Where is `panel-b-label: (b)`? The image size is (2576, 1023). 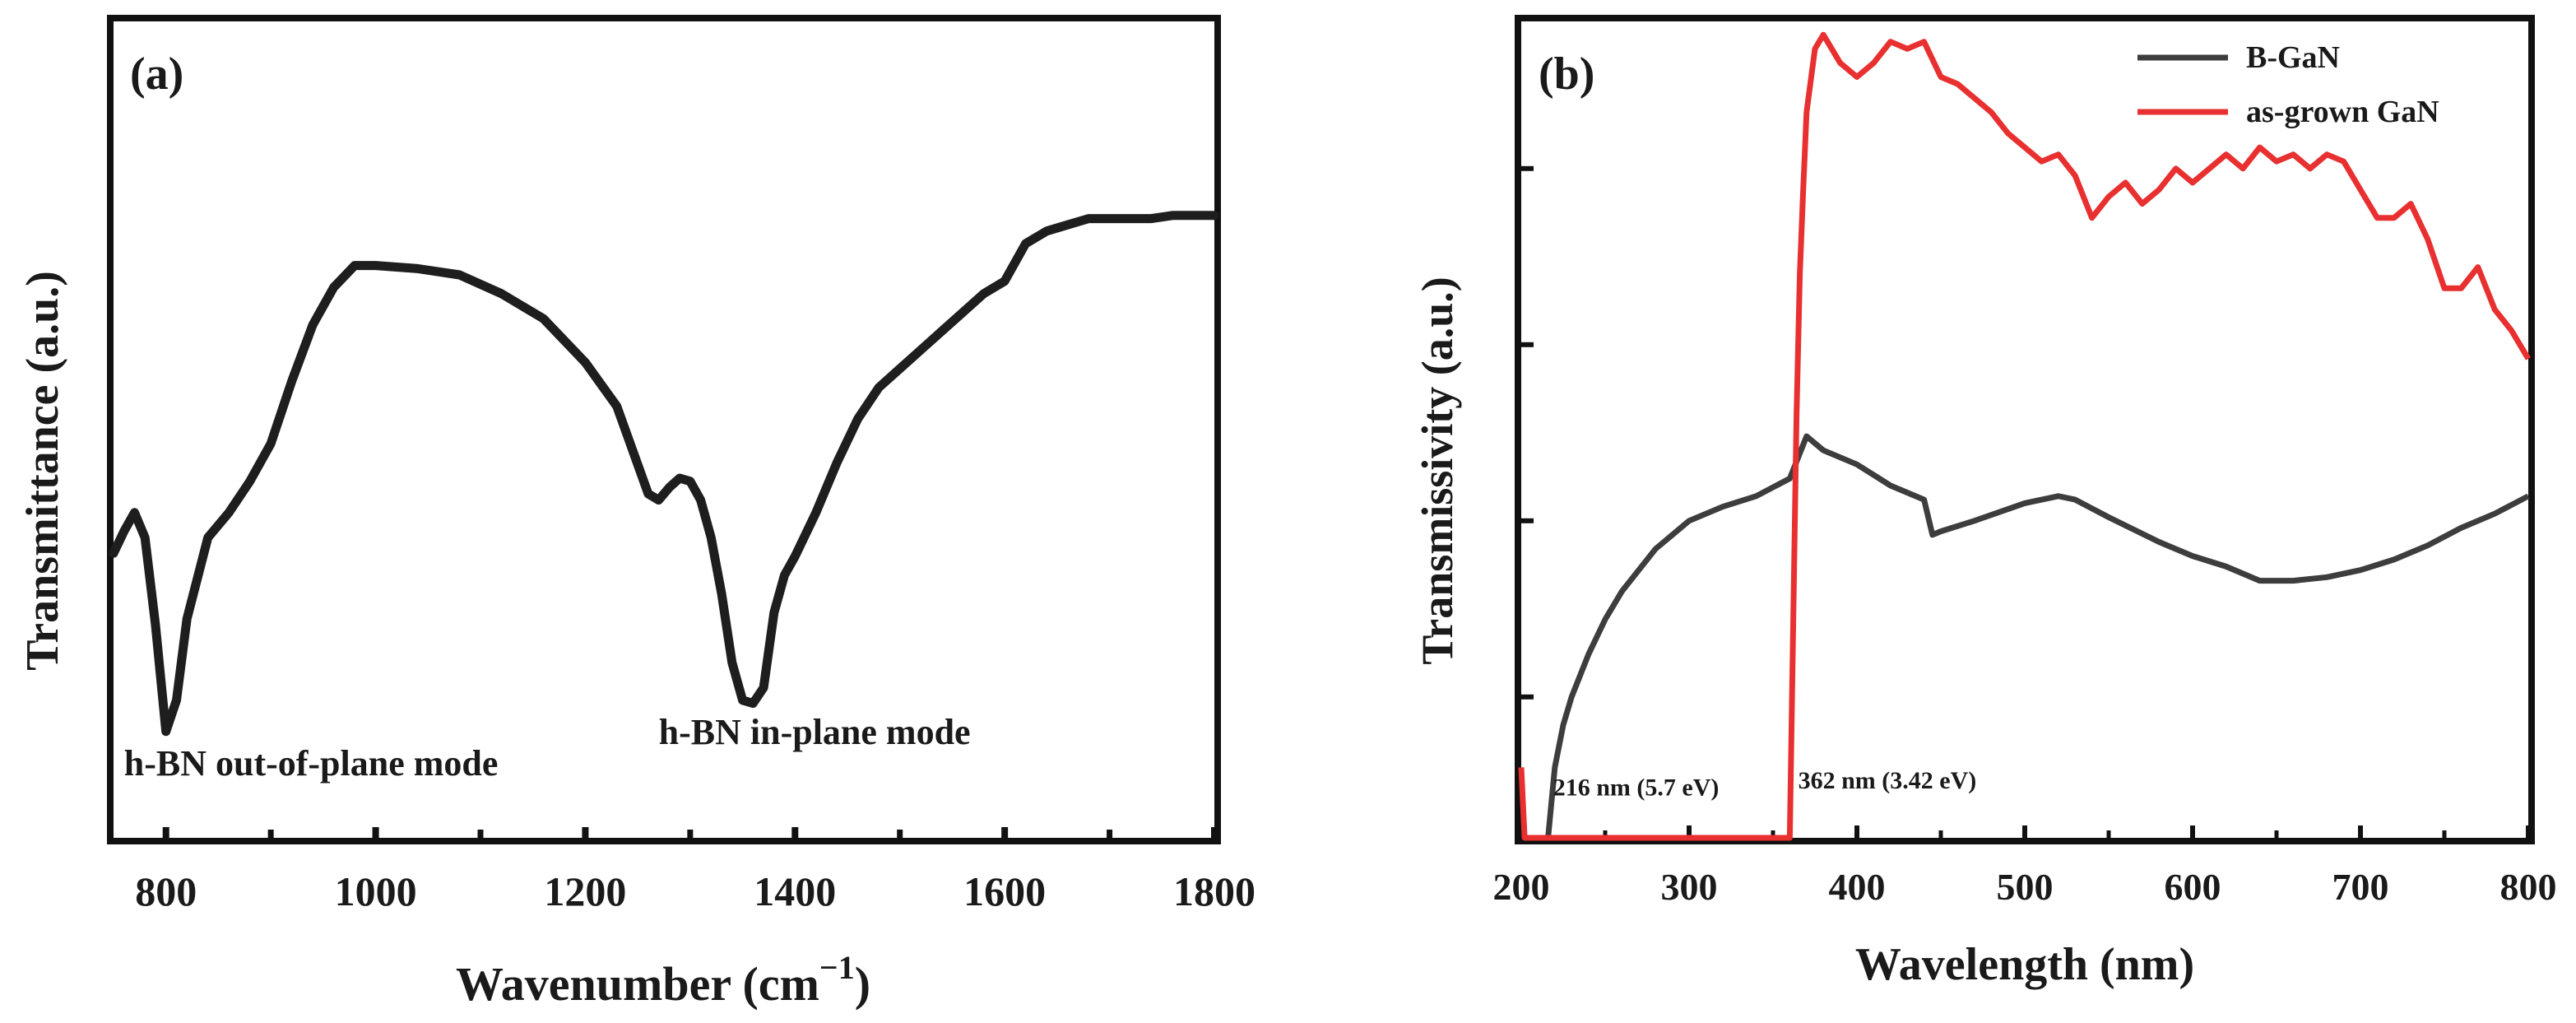
panel-b-label: (b) is located at coordinates (1566, 74).